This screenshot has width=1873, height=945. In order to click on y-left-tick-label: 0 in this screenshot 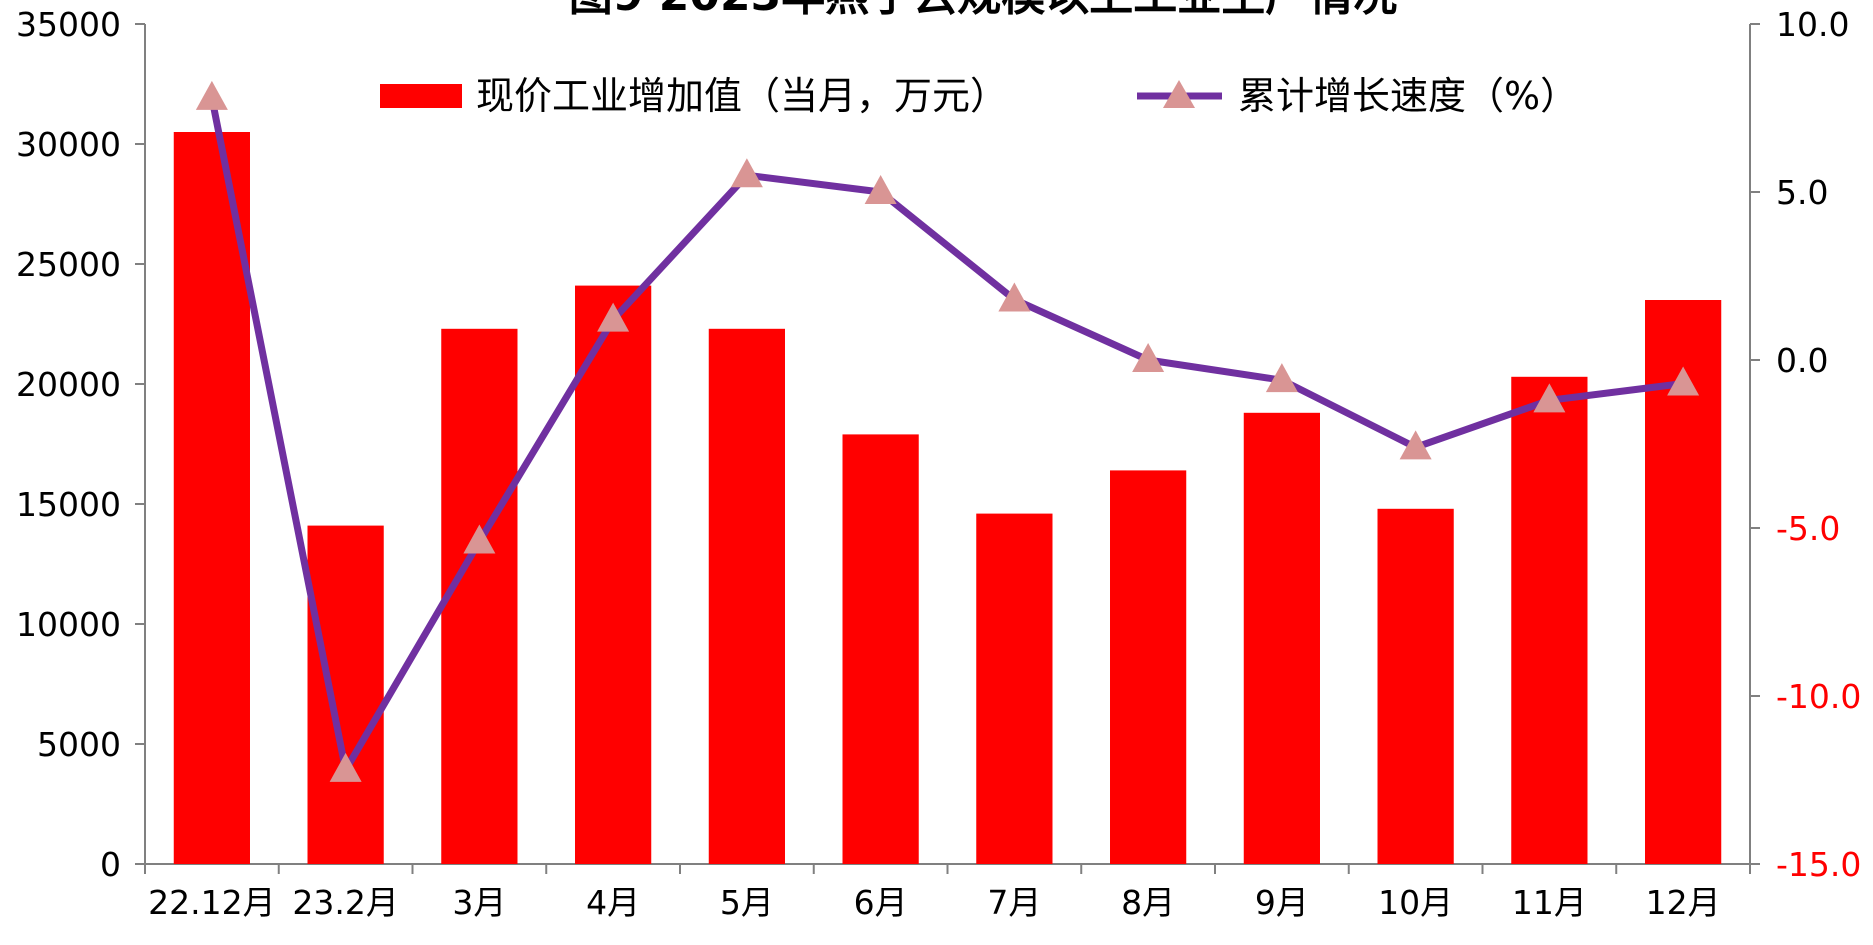, I will do `click(110, 864)`.